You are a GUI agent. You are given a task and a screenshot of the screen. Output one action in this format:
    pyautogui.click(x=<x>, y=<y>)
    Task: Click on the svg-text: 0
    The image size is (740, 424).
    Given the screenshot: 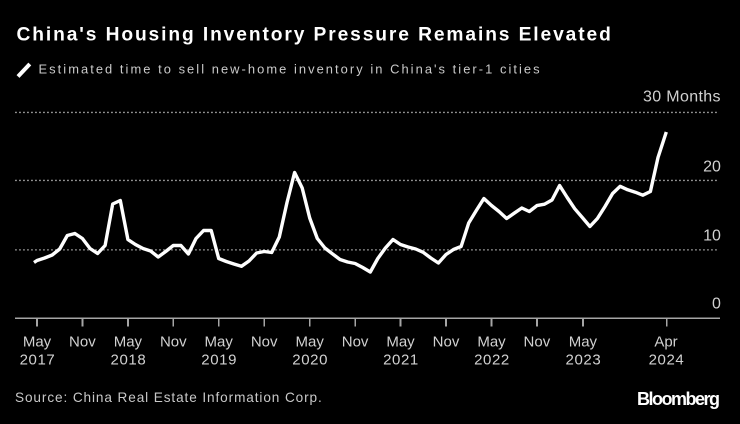 What is the action you would take?
    pyautogui.click(x=716, y=303)
    